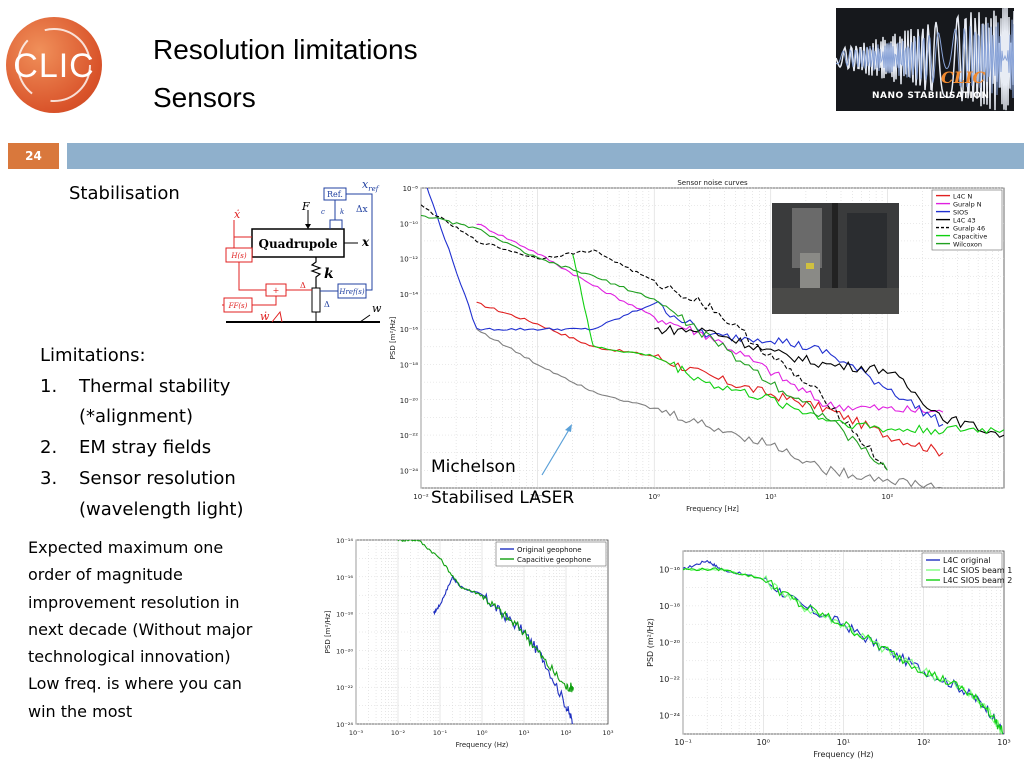  What do you see at coordinates (49, 447) in the screenshot?
I see `limitation-number: 2.` at bounding box center [49, 447].